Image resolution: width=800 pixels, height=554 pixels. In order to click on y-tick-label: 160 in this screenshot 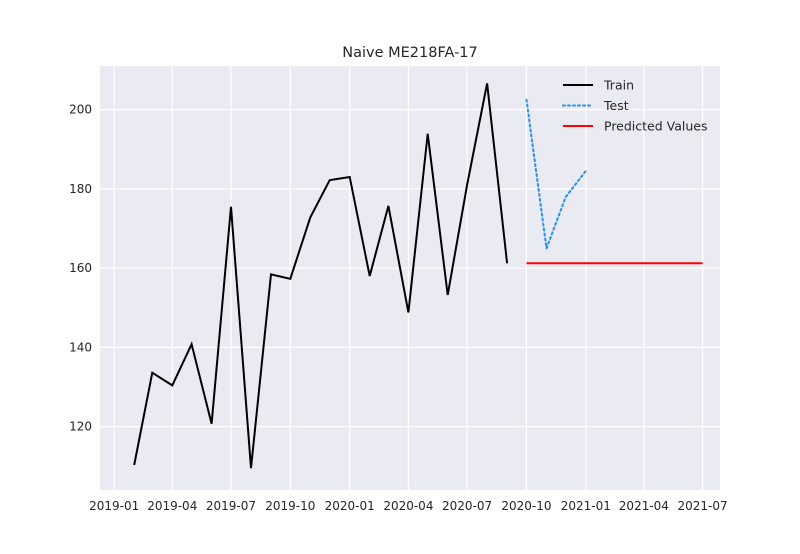, I will do `click(80, 268)`.